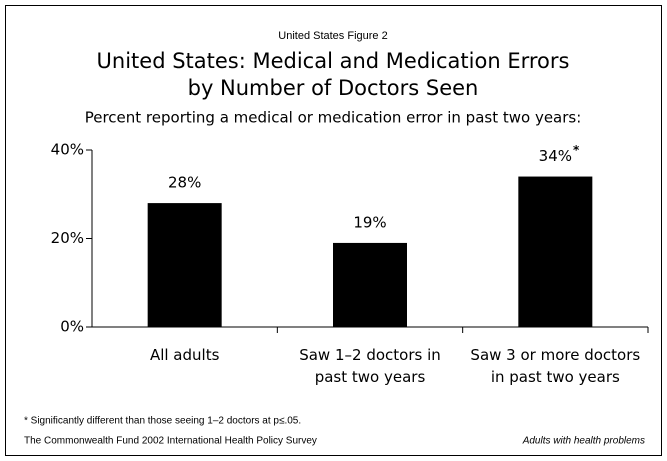  I want to click on y-tick-label: 0%, so click(72, 327).